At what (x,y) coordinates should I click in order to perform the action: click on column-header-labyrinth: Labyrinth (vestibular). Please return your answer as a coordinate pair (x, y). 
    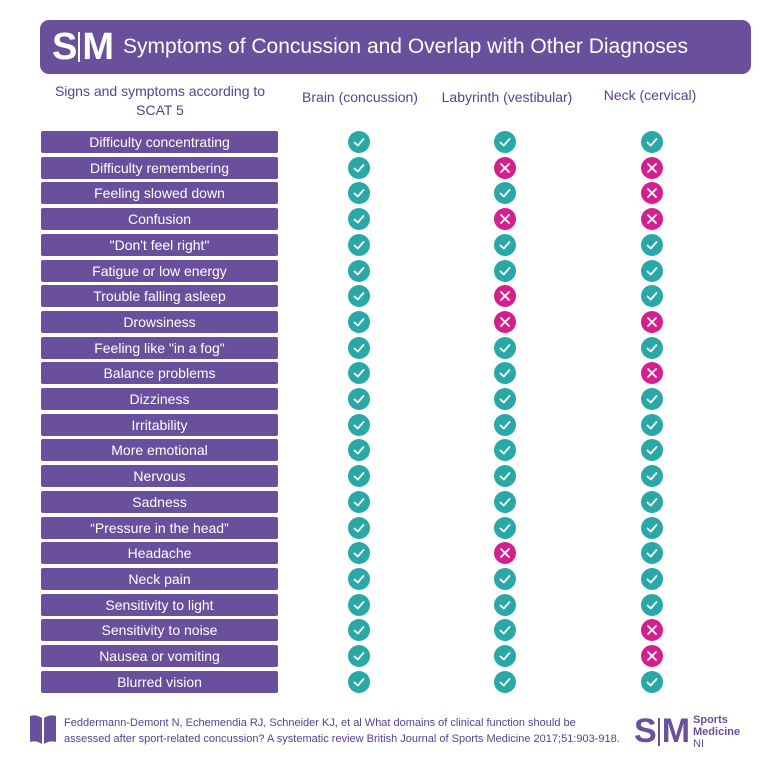
    Looking at the image, I should click on (507, 97).